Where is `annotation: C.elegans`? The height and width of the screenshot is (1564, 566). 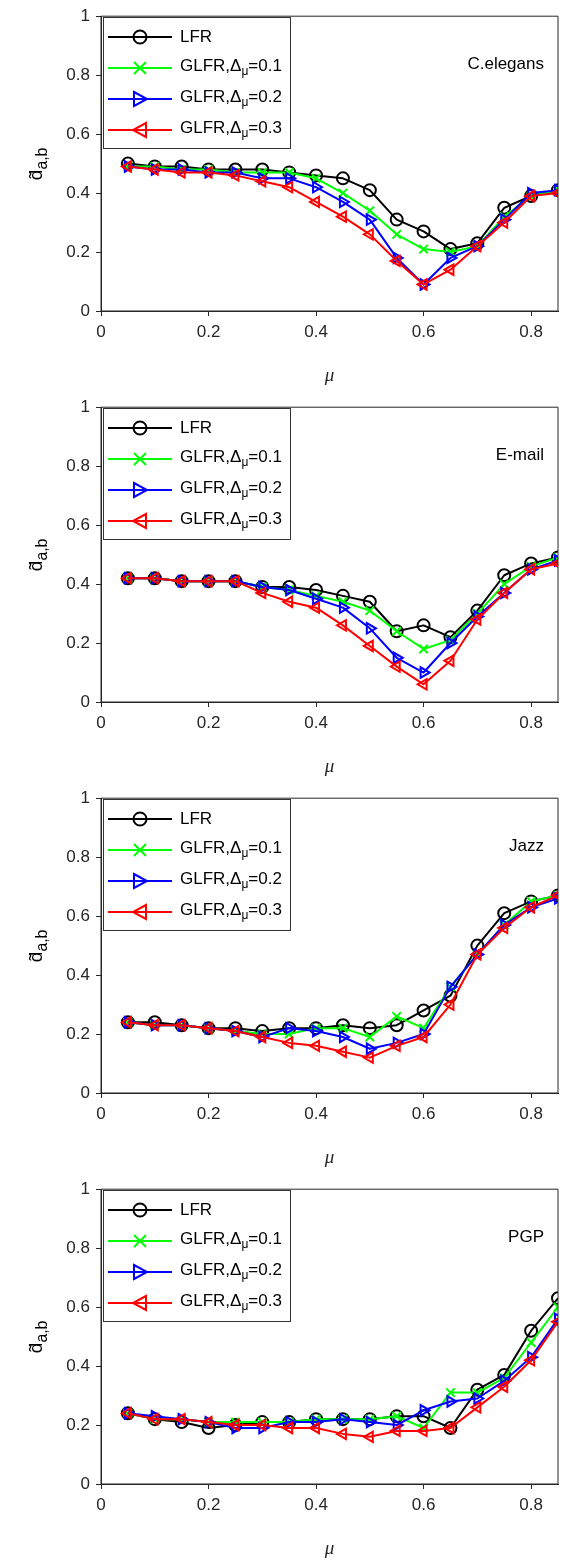
annotation: C.elegans is located at coordinates (505, 63).